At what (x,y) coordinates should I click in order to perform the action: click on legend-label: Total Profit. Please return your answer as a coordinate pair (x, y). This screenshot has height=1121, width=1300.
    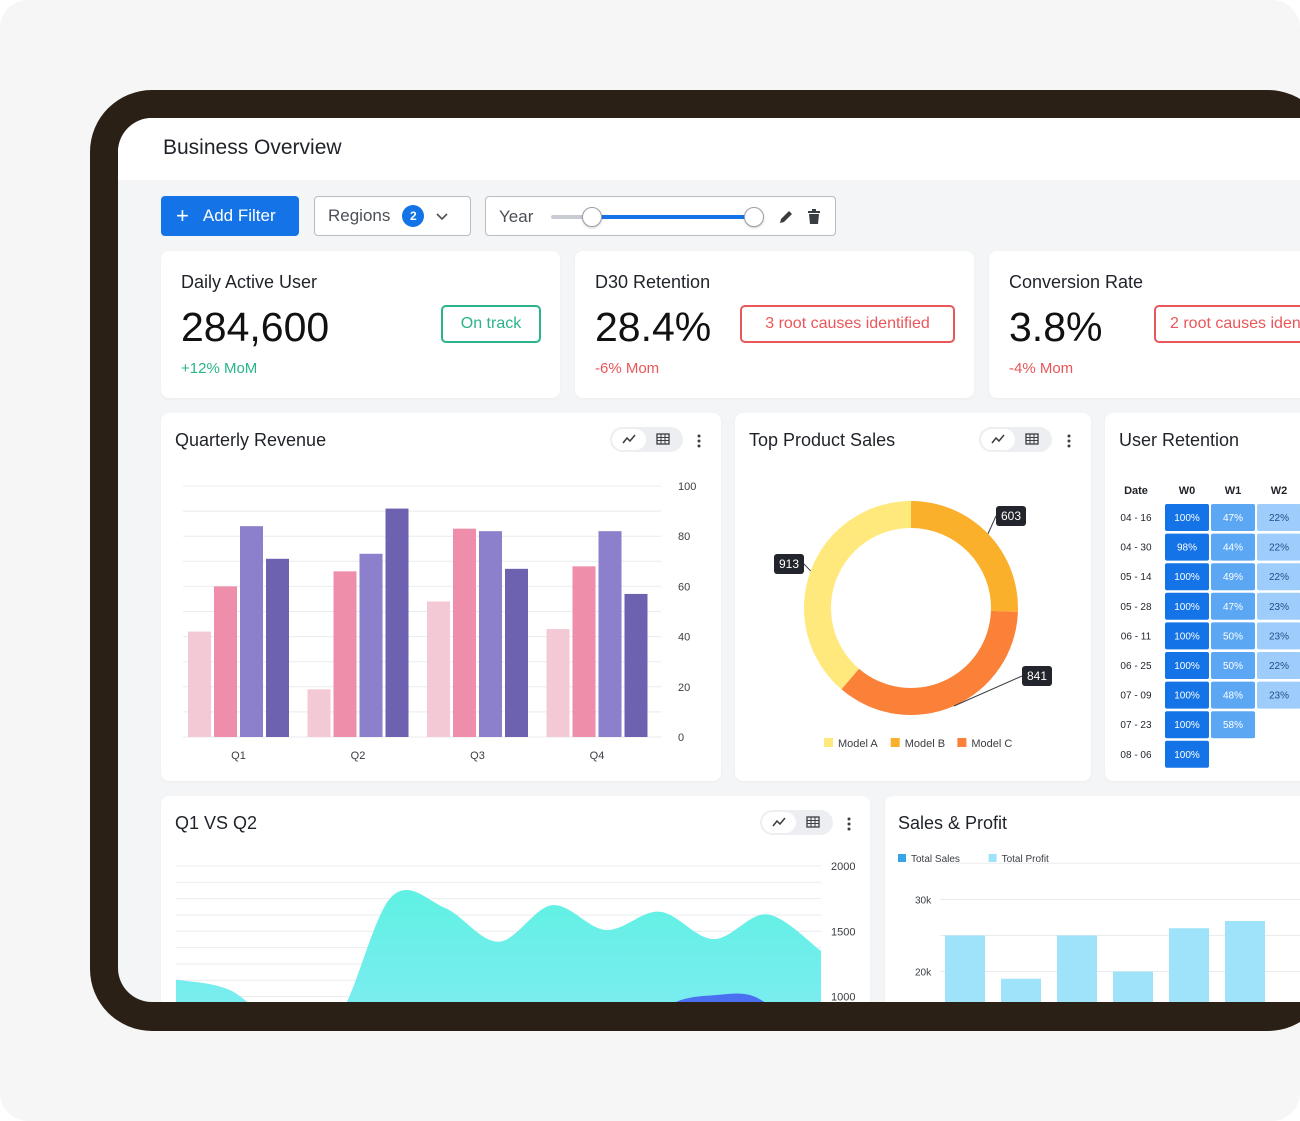
    Looking at the image, I should click on (1025, 859).